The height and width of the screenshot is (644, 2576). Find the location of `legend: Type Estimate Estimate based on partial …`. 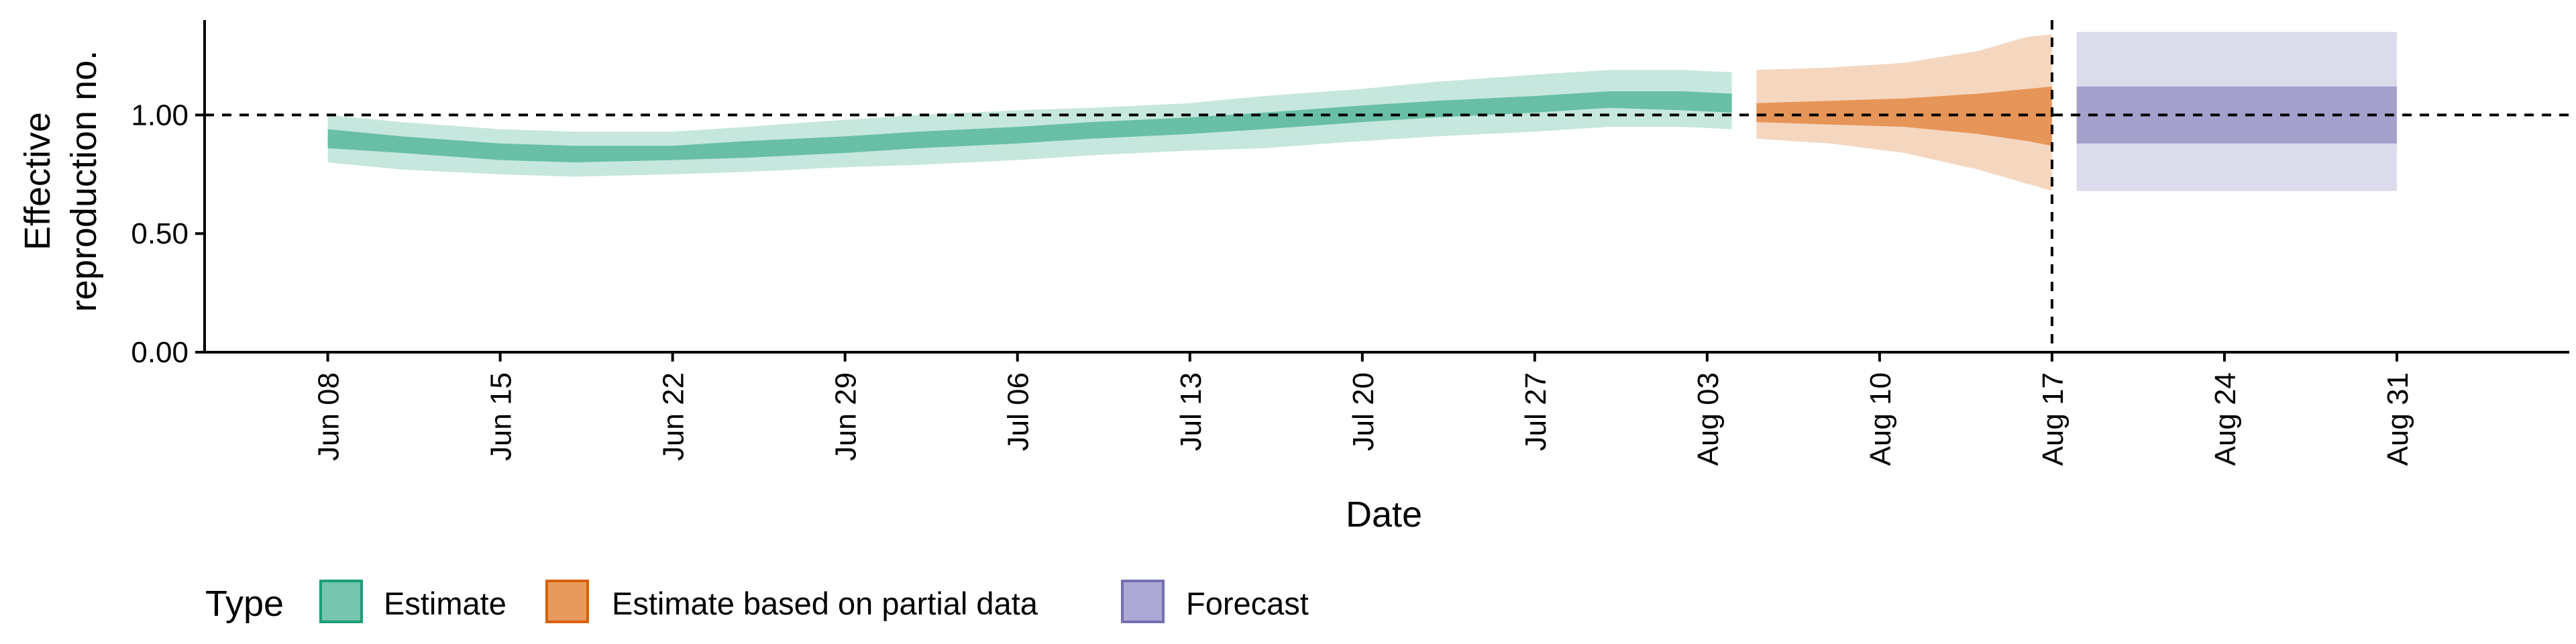

legend: Type Estimate Estimate based on partial … is located at coordinates (757, 602).